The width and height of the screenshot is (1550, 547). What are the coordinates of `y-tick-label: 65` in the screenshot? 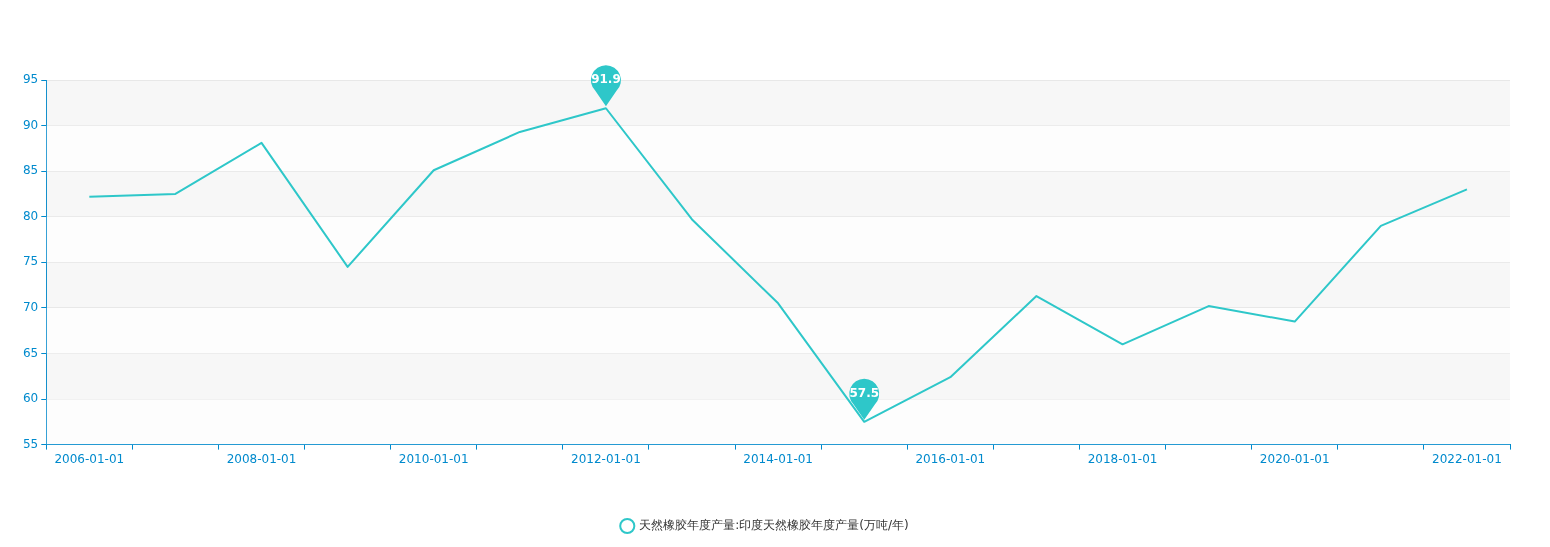 It's located at (30, 352).